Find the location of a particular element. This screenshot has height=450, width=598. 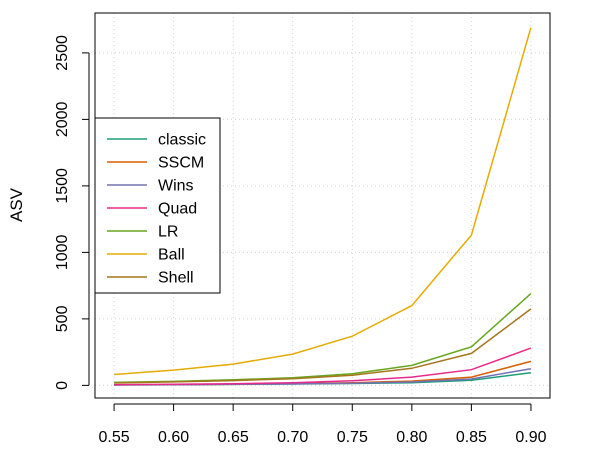

x-tick-label: 0.75 is located at coordinates (352, 437).